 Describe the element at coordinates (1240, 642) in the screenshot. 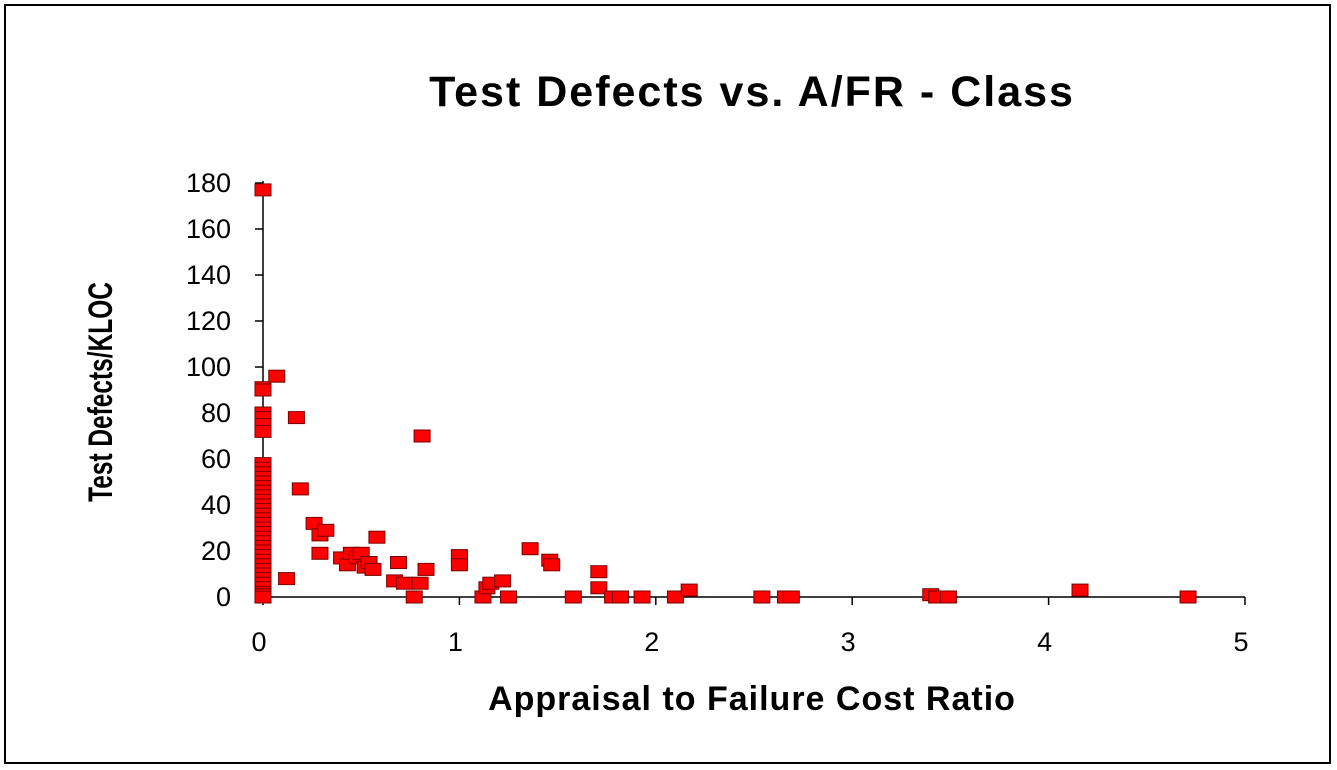

I see `x-tick-label: 5` at that location.